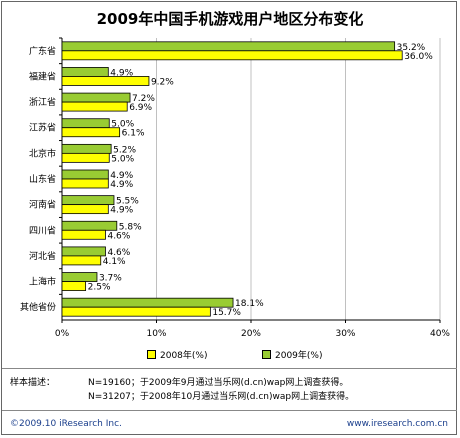  What do you see at coordinates (156, 334) in the screenshot?
I see `x-tick-label: 10%` at bounding box center [156, 334].